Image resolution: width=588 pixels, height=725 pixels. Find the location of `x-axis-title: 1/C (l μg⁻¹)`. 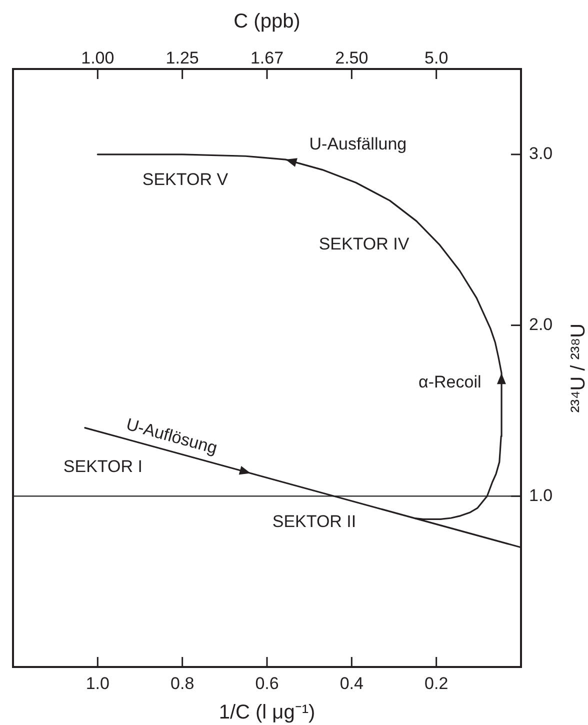

x-axis-title: 1/C (l μg⁻¹) is located at coordinates (267, 713).